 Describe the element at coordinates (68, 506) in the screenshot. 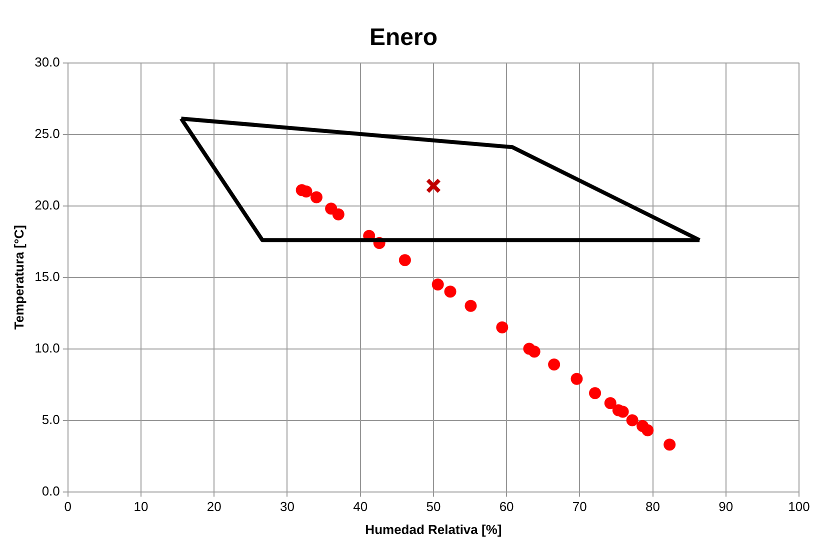

I see `x-tick-label: 0` at that location.